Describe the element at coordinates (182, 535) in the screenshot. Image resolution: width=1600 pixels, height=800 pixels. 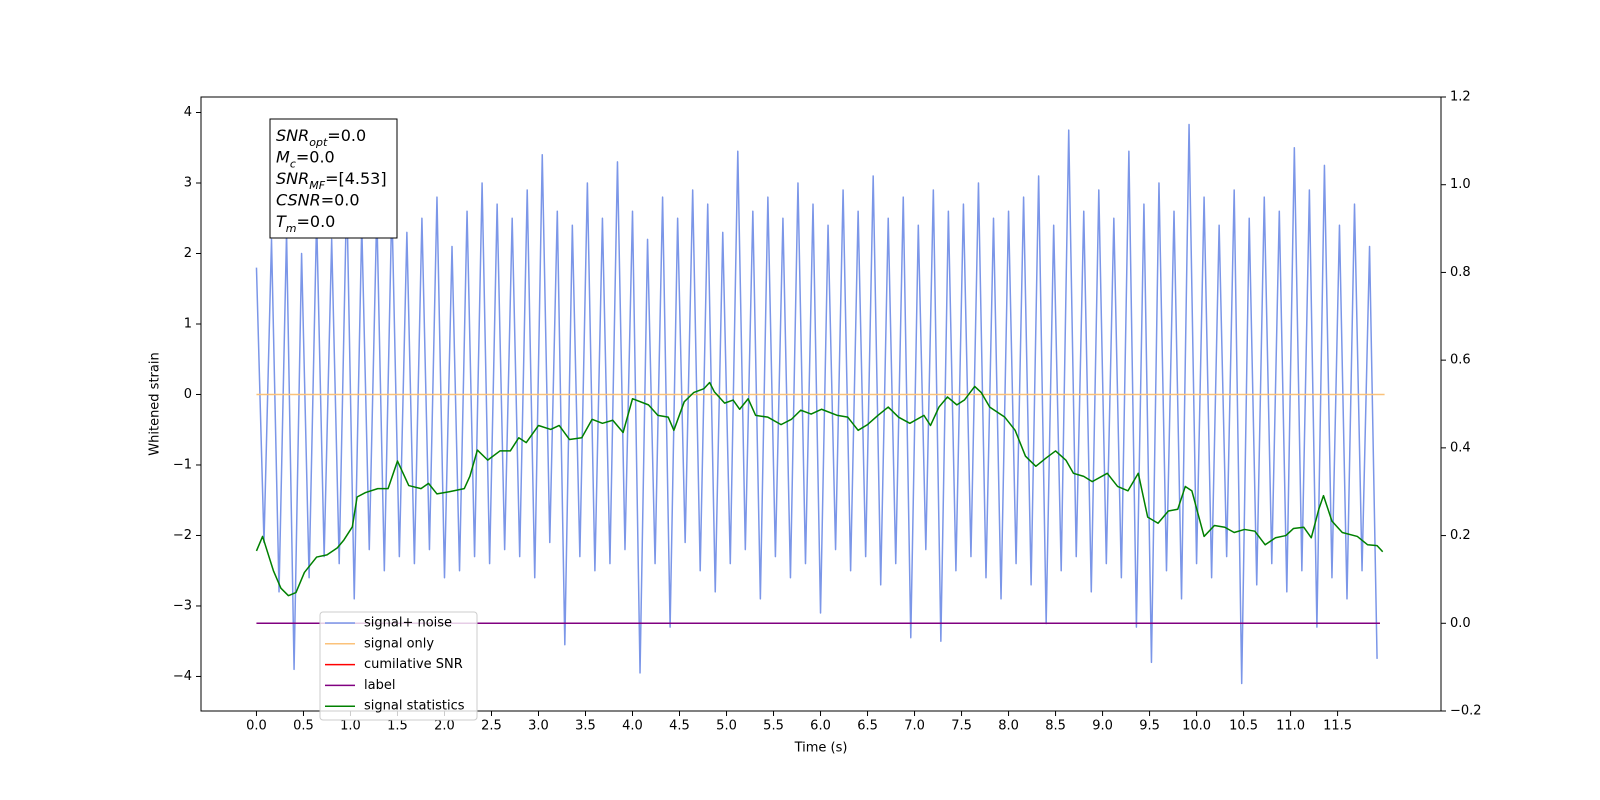
I see `y-tick-label: −2` at that location.